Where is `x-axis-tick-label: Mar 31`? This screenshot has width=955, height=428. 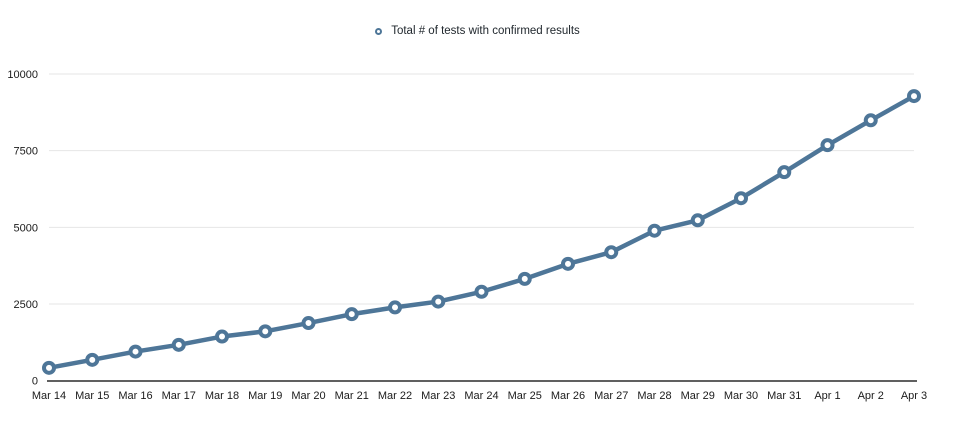
x-axis-tick-label: Mar 31 is located at coordinates (784, 396).